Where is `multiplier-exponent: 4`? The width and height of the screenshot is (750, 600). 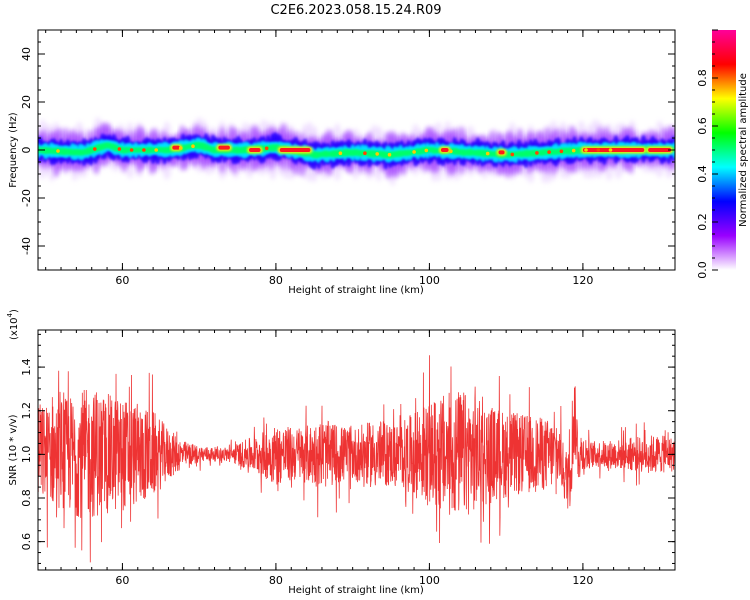 multiplier-exponent: 4 is located at coordinates (10, 314).